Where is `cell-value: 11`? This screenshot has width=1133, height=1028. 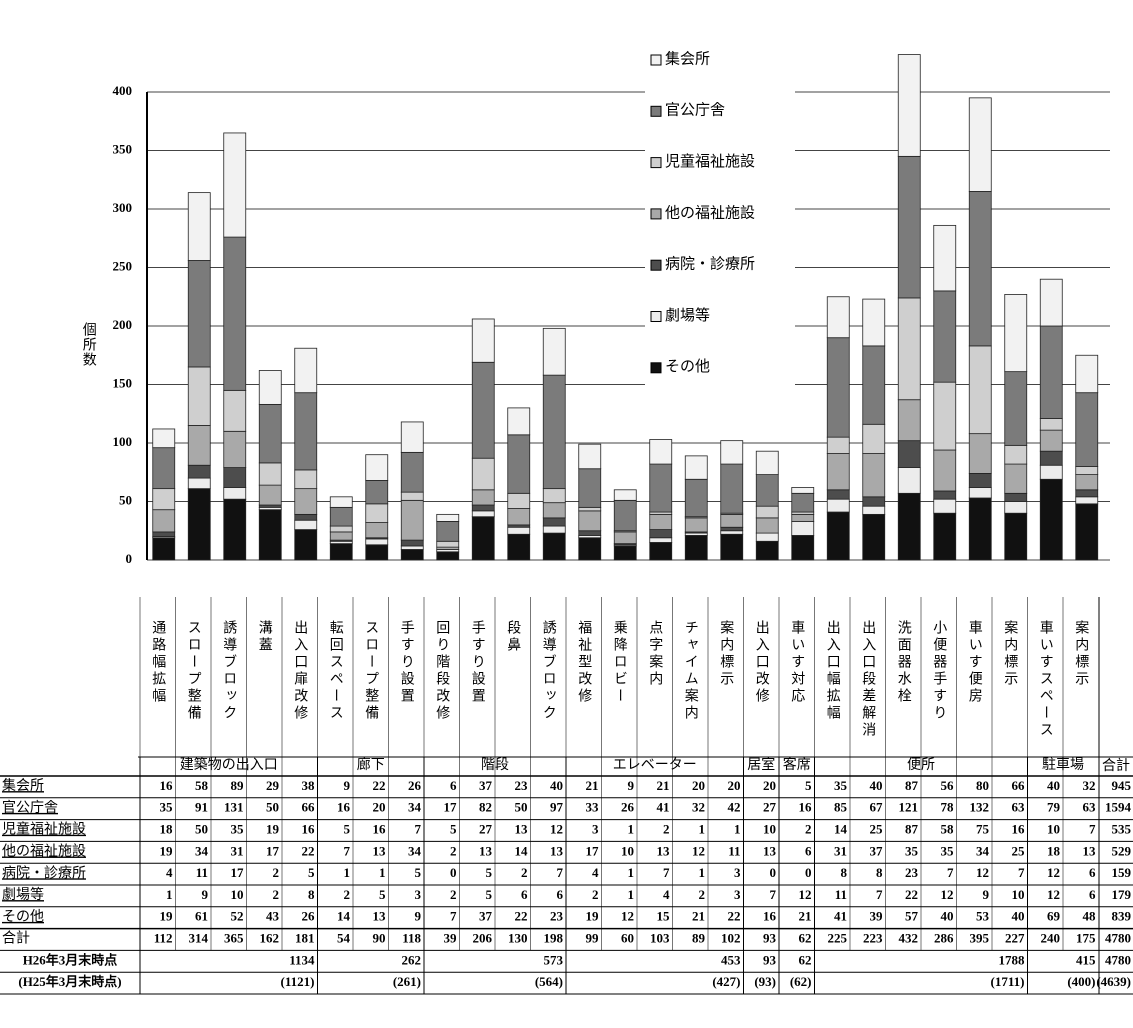
cell-value: 11 is located at coordinates (734, 850).